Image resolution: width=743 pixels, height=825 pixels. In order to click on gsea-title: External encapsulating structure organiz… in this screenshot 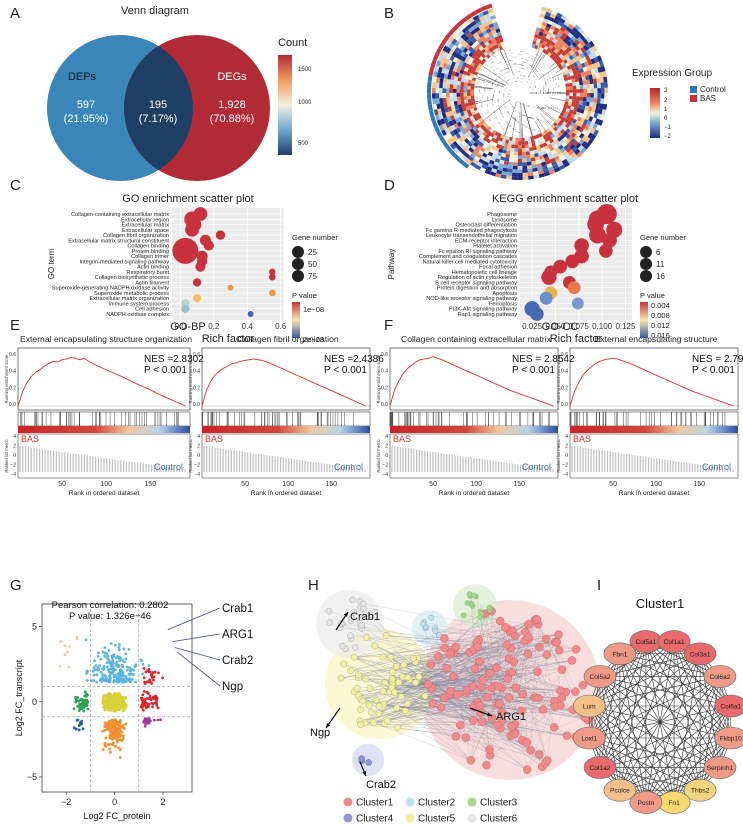, I will do `click(106, 339)`.